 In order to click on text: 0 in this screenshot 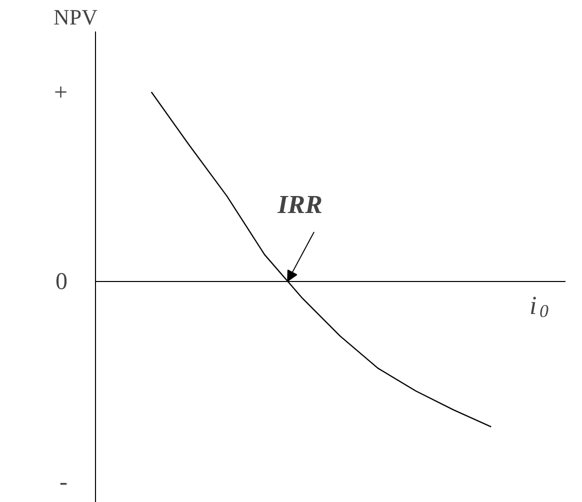, I will do `click(62, 282)`.